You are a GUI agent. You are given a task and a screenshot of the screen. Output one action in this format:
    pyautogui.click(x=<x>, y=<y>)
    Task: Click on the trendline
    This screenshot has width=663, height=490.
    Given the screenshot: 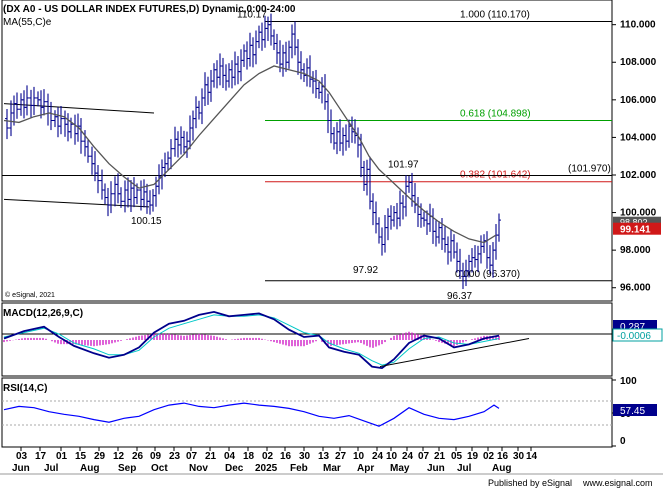 What is the action you would take?
    pyautogui.click(x=79, y=108)
    